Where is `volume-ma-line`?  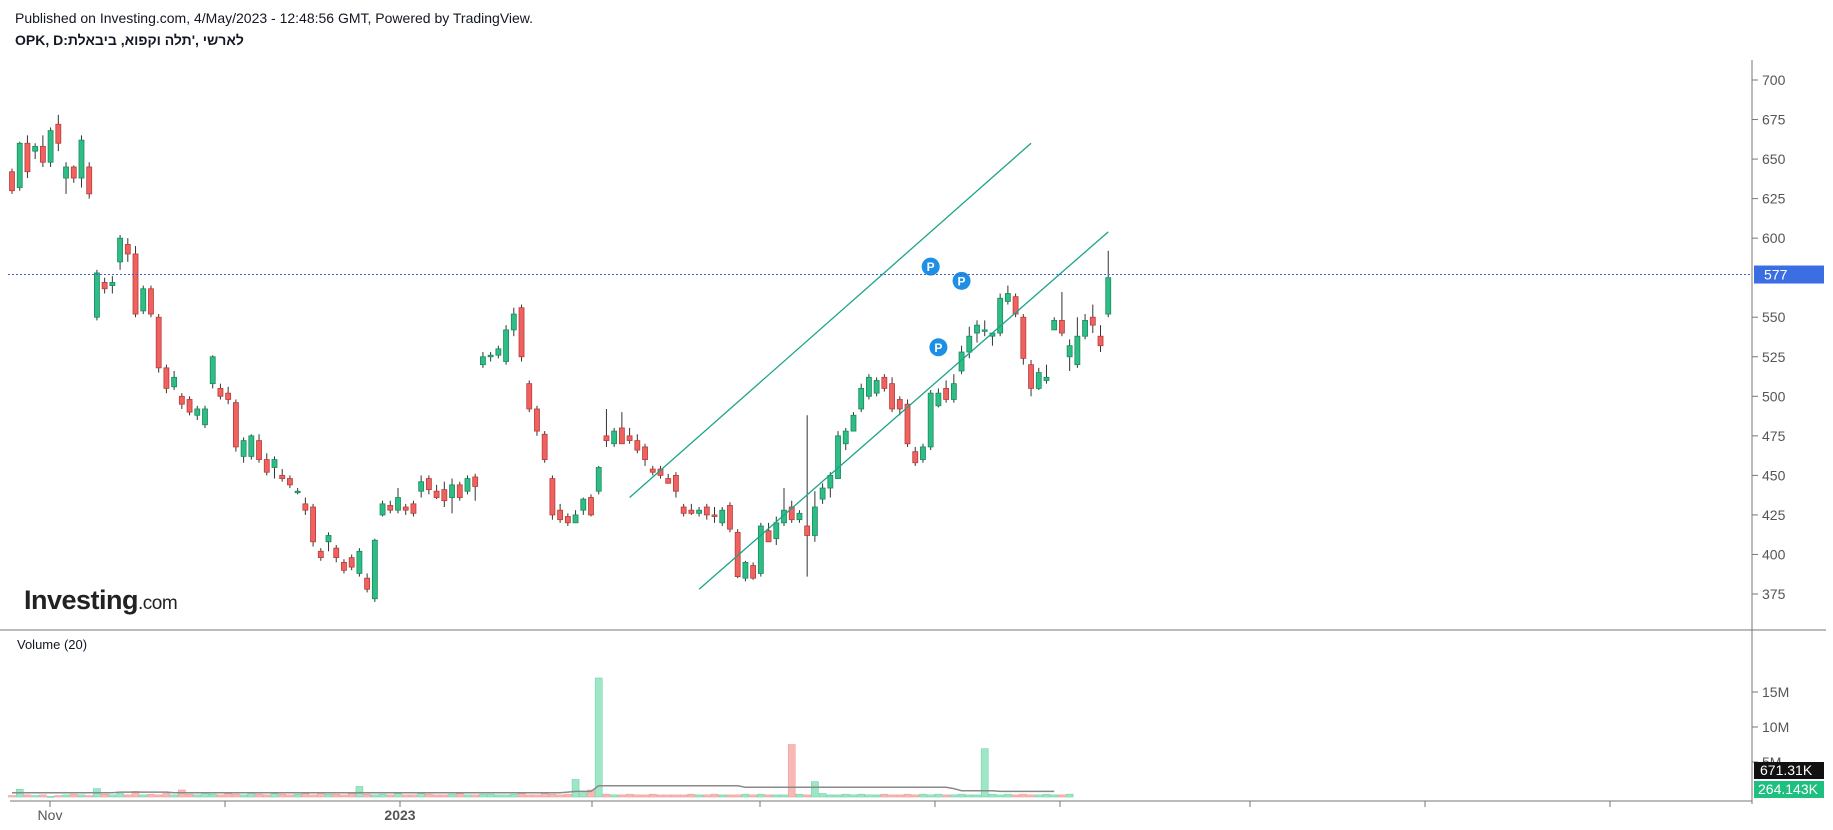 volume-ma-line is located at coordinates (533, 789).